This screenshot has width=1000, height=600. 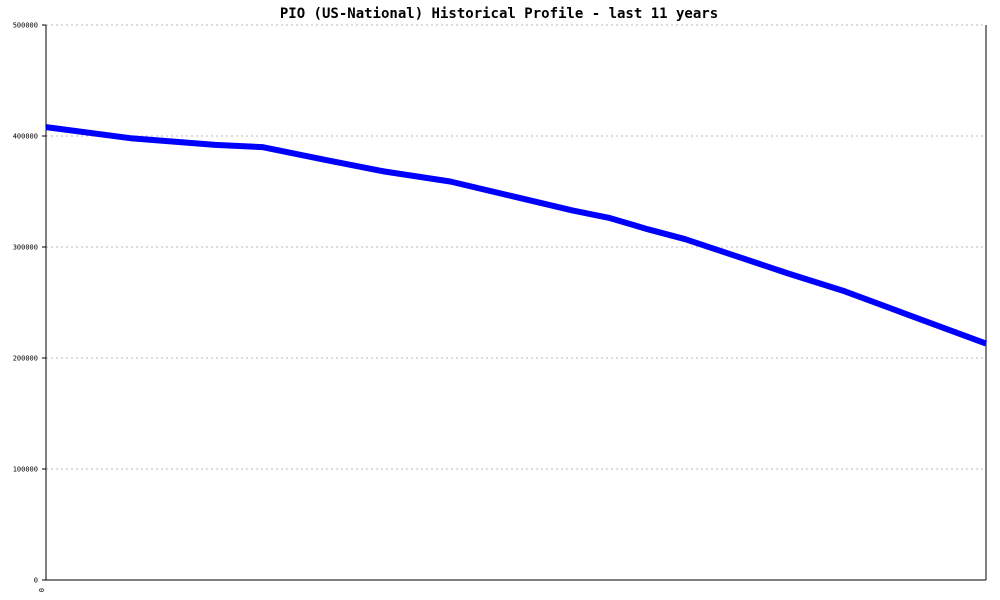 I want to click on tick-labels: 0 100000 200000 300000 400000 500000 0, so click(x=29, y=307).